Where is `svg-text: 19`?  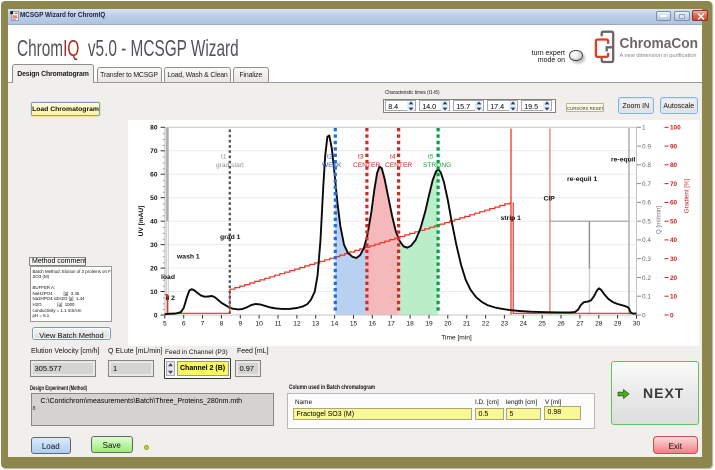 svg-text: 19 is located at coordinates (429, 324).